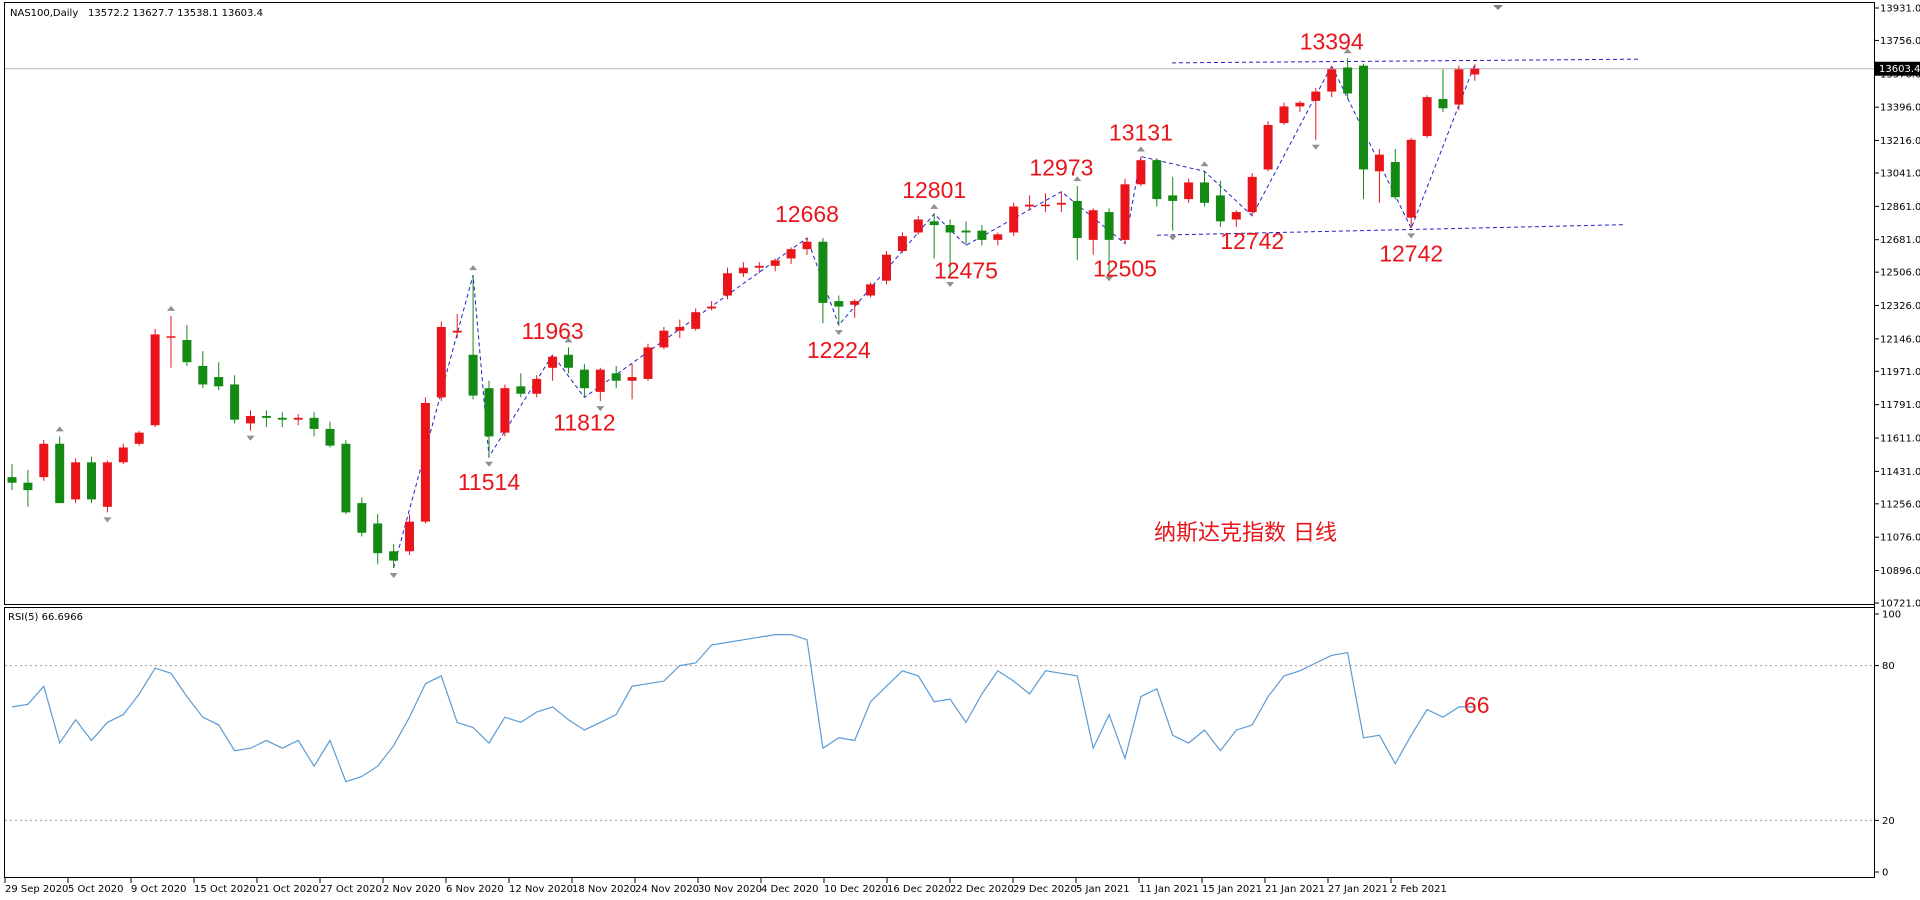 The image size is (1920, 900). I want to click on rsi-value-label: 66, so click(1477, 705).